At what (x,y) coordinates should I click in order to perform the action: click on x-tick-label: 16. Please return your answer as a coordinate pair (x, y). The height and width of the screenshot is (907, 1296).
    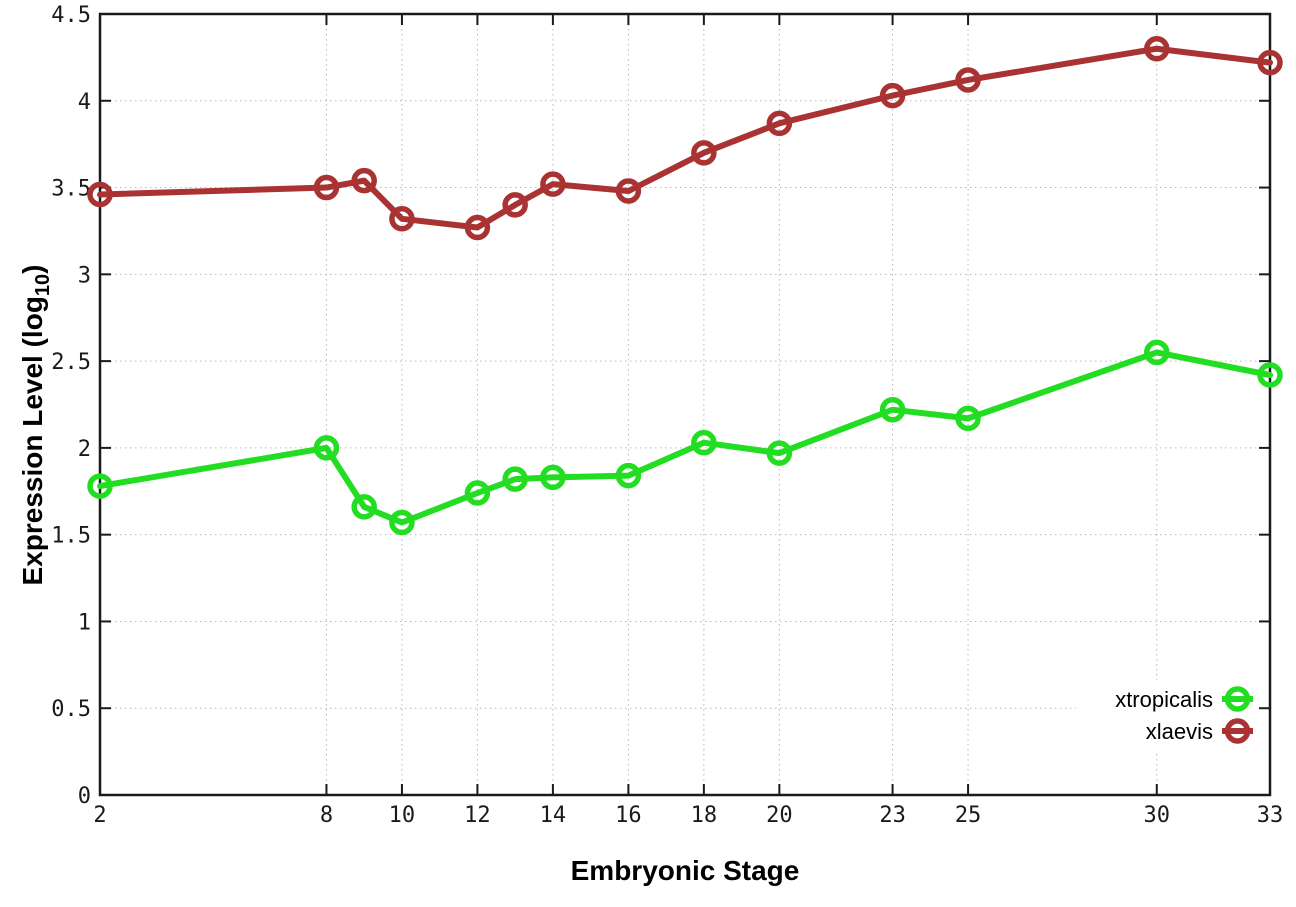
    Looking at the image, I should click on (628, 815).